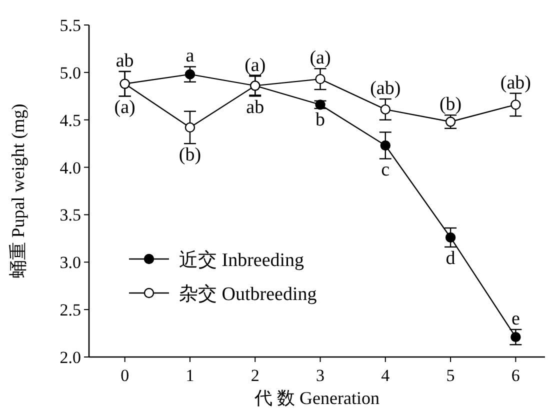 Image resolution: width=550 pixels, height=410 pixels. What do you see at coordinates (190, 375) in the screenshot?
I see `x-tick-label: 1` at bounding box center [190, 375].